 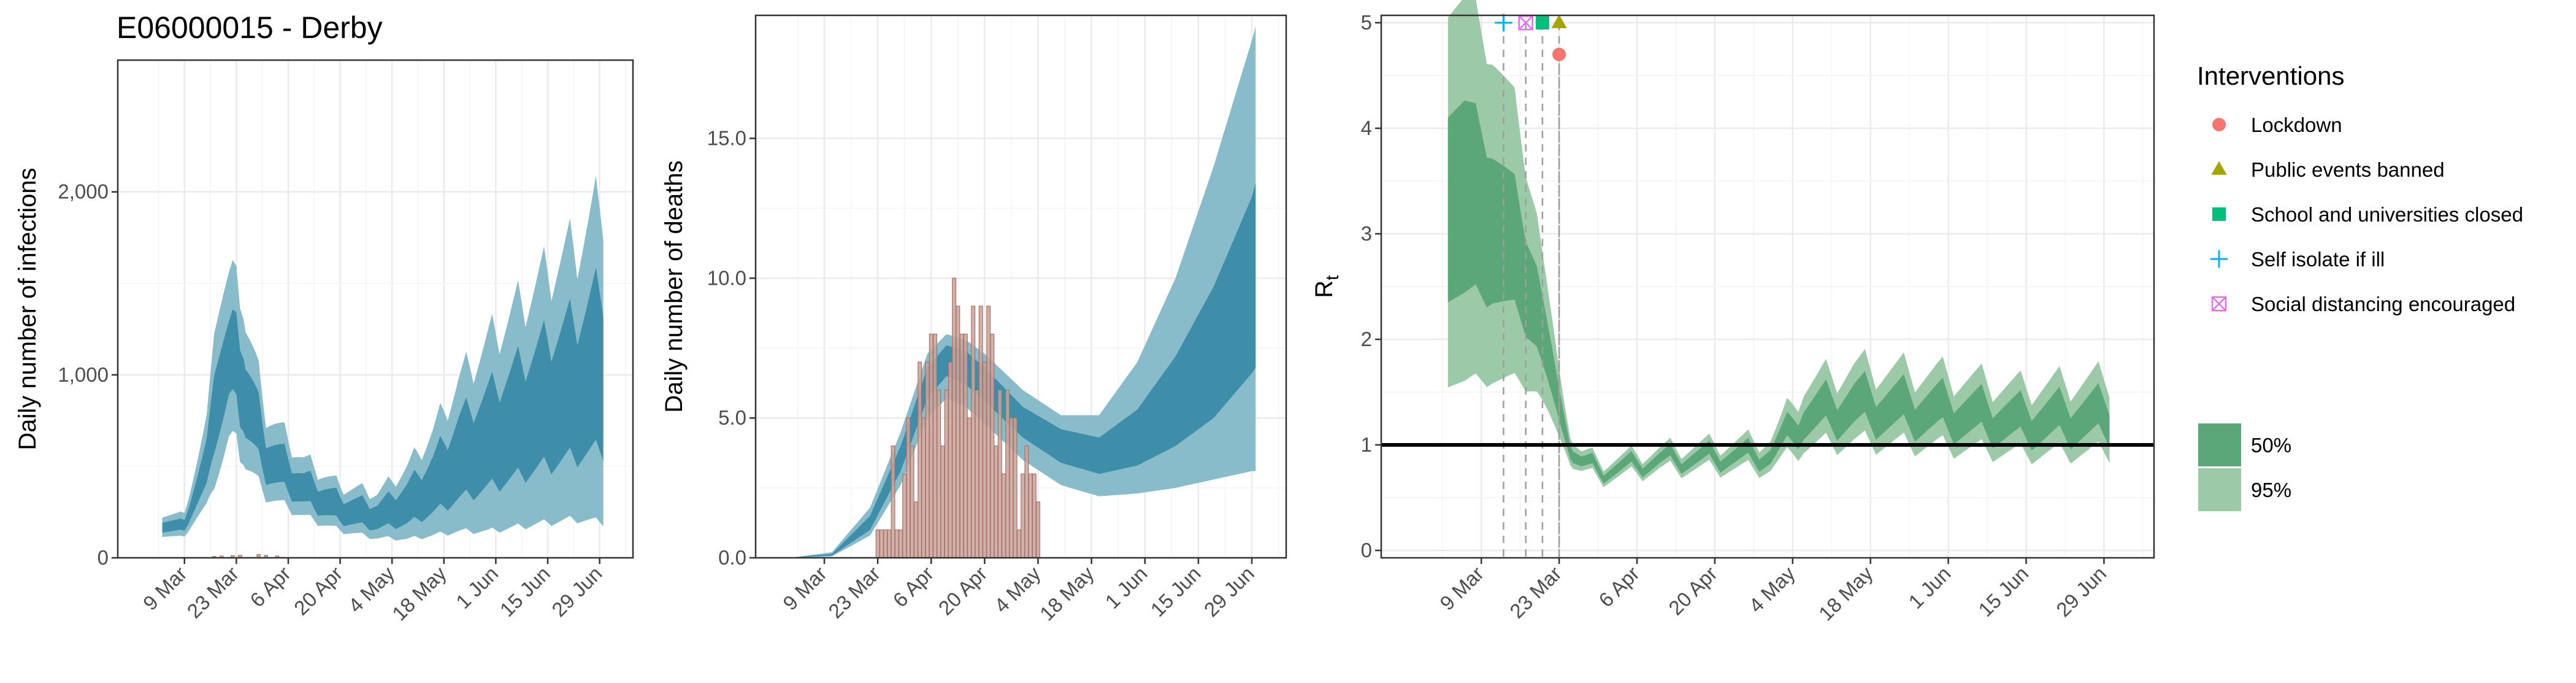 What do you see at coordinates (83, 374) in the screenshot?
I see `y-tick-label: 1,000` at bounding box center [83, 374].